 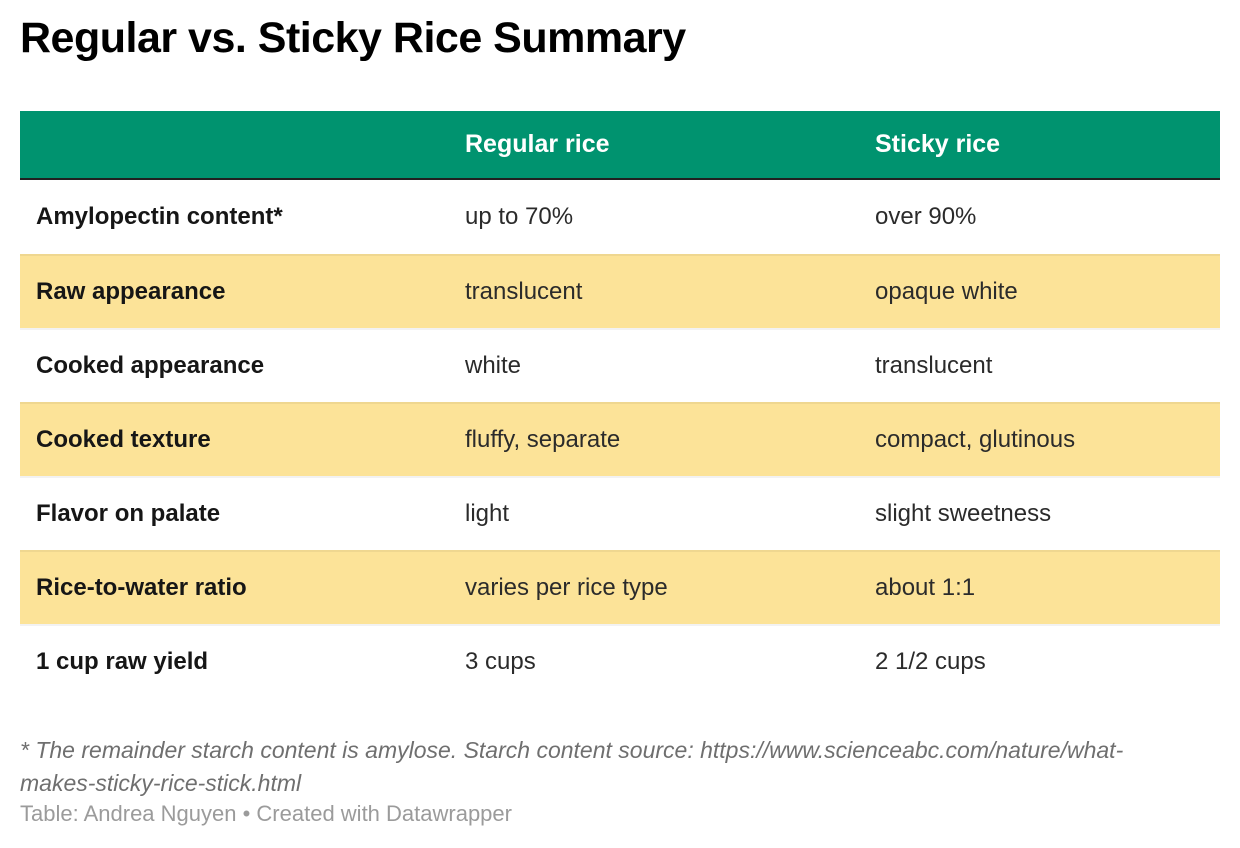 I want to click on header-cell-sticky-rice: Sticky rice, so click(x=938, y=144).